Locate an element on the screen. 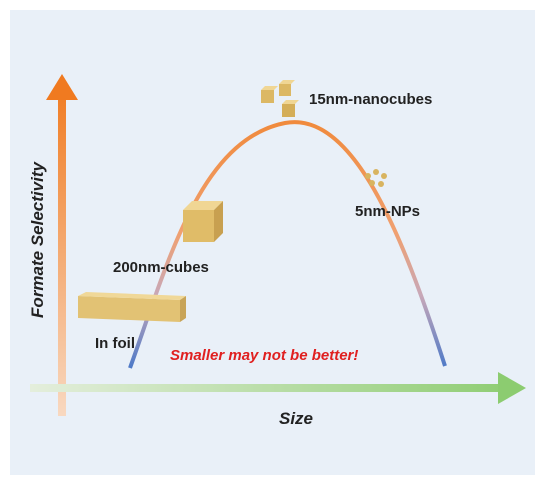  label-foil: In foil is located at coordinates (115, 343).